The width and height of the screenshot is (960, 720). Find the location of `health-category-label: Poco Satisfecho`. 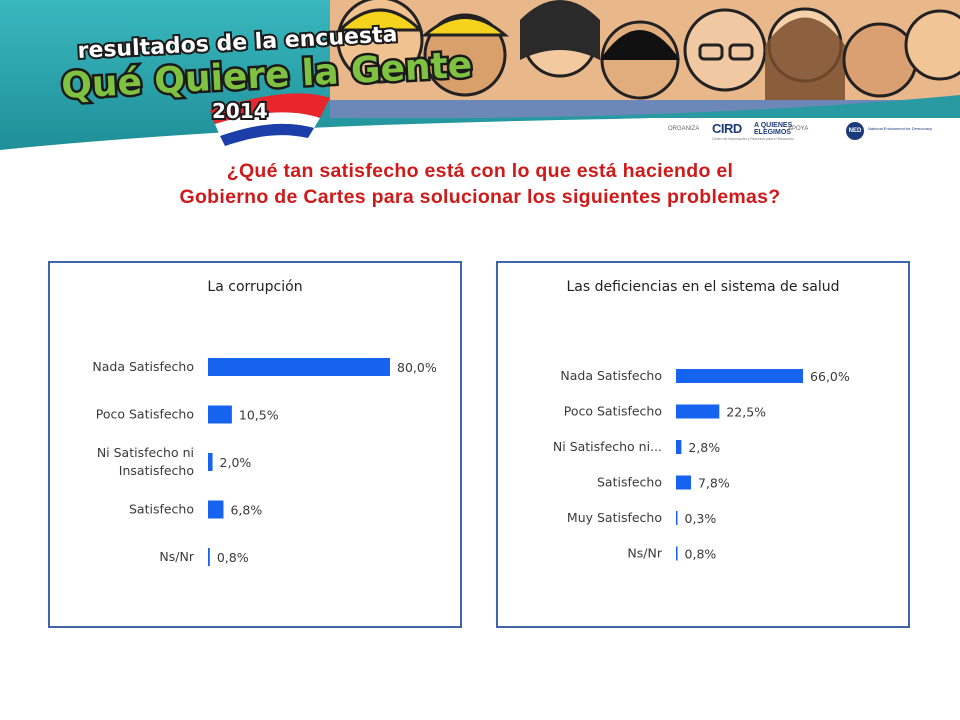

health-category-label: Poco Satisfecho is located at coordinates (613, 411).